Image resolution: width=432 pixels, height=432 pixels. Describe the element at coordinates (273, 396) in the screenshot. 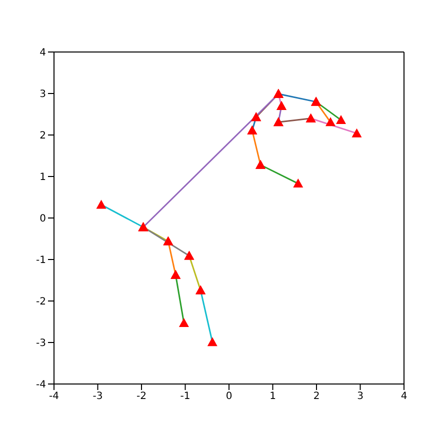

I see `x-tick-label: 1` at that location.